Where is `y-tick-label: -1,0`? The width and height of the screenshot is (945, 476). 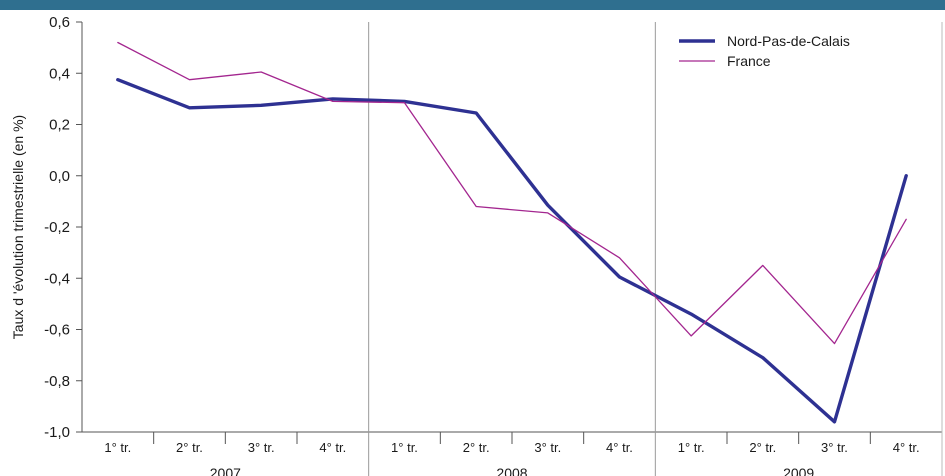 y-tick-label: -1,0 is located at coordinates (57, 432).